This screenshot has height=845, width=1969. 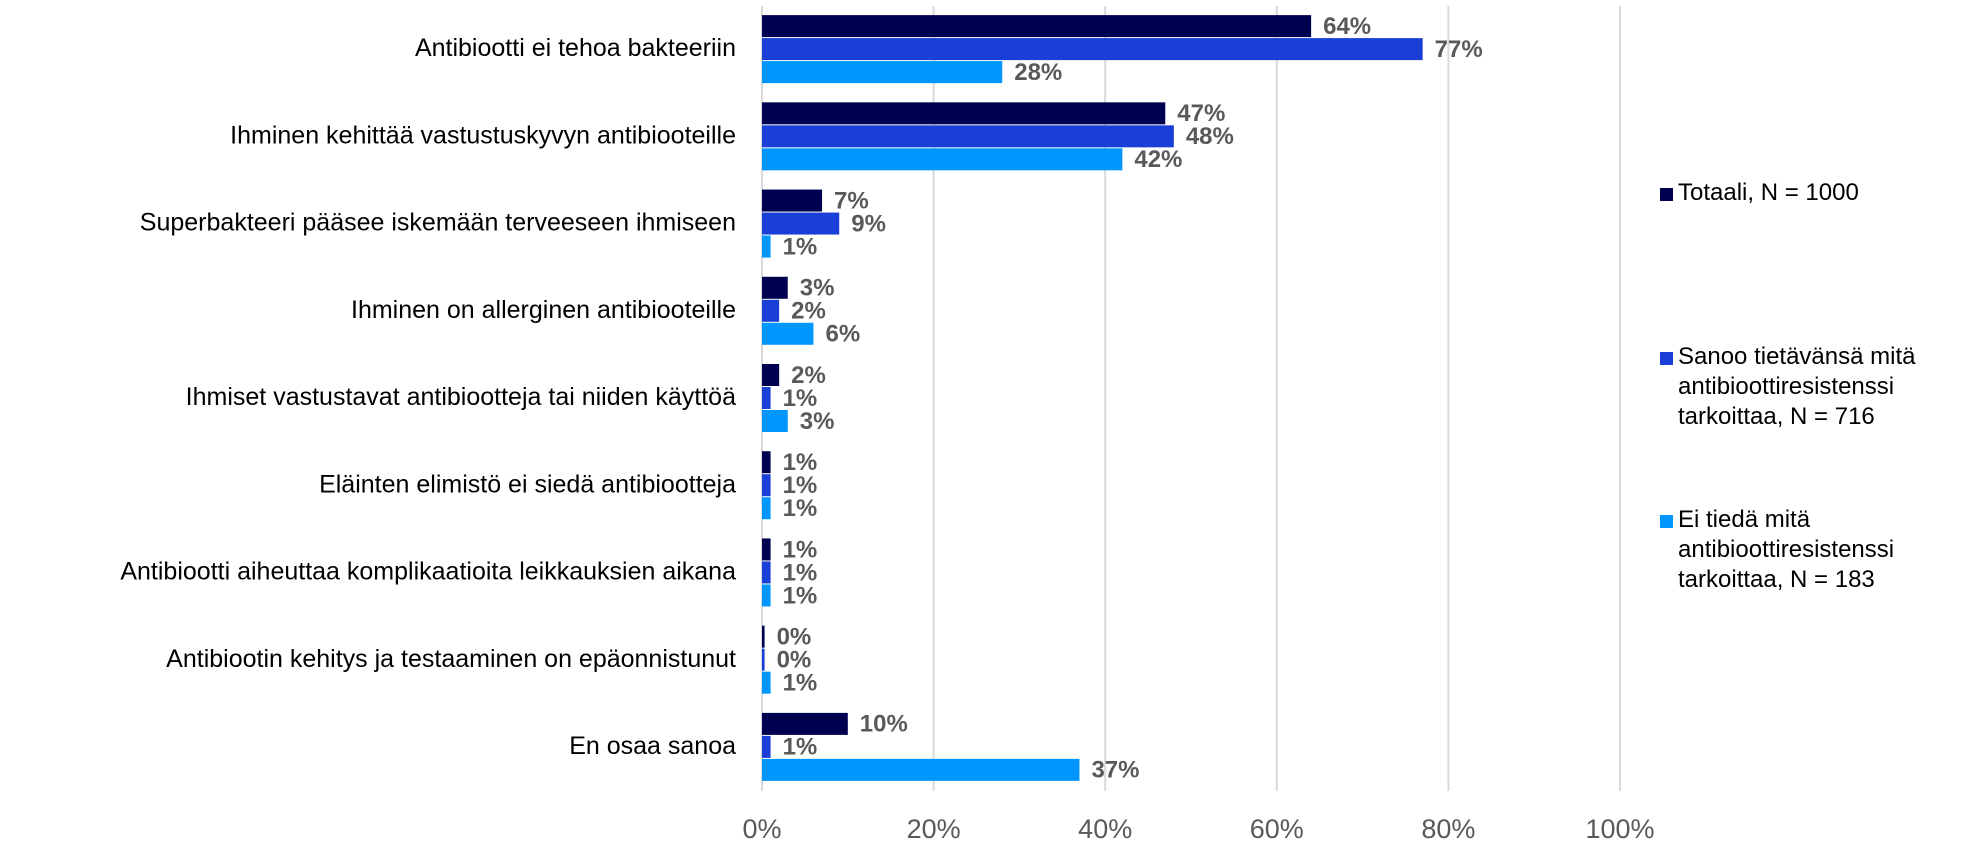 I want to click on data-label: 9%, so click(x=868, y=223).